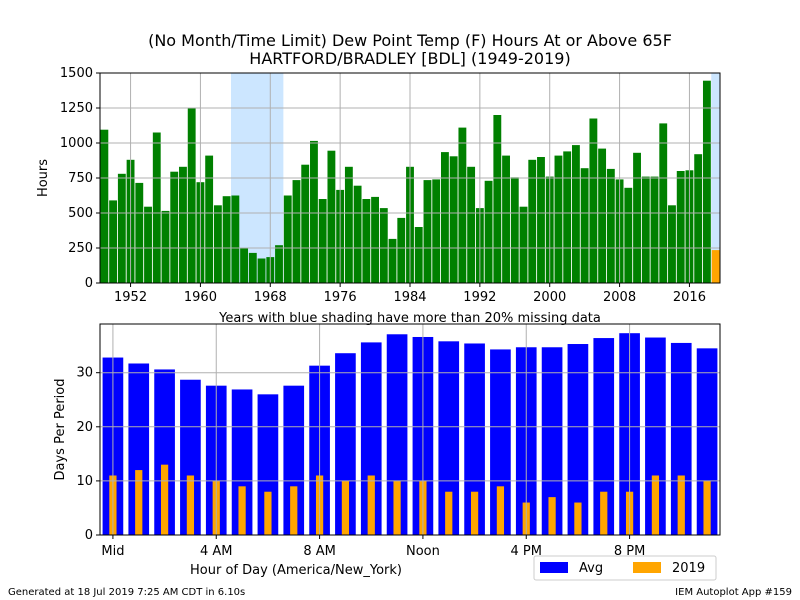  Describe the element at coordinates (43, 178) in the screenshot. I see `y-axis-label: Hours` at that location.